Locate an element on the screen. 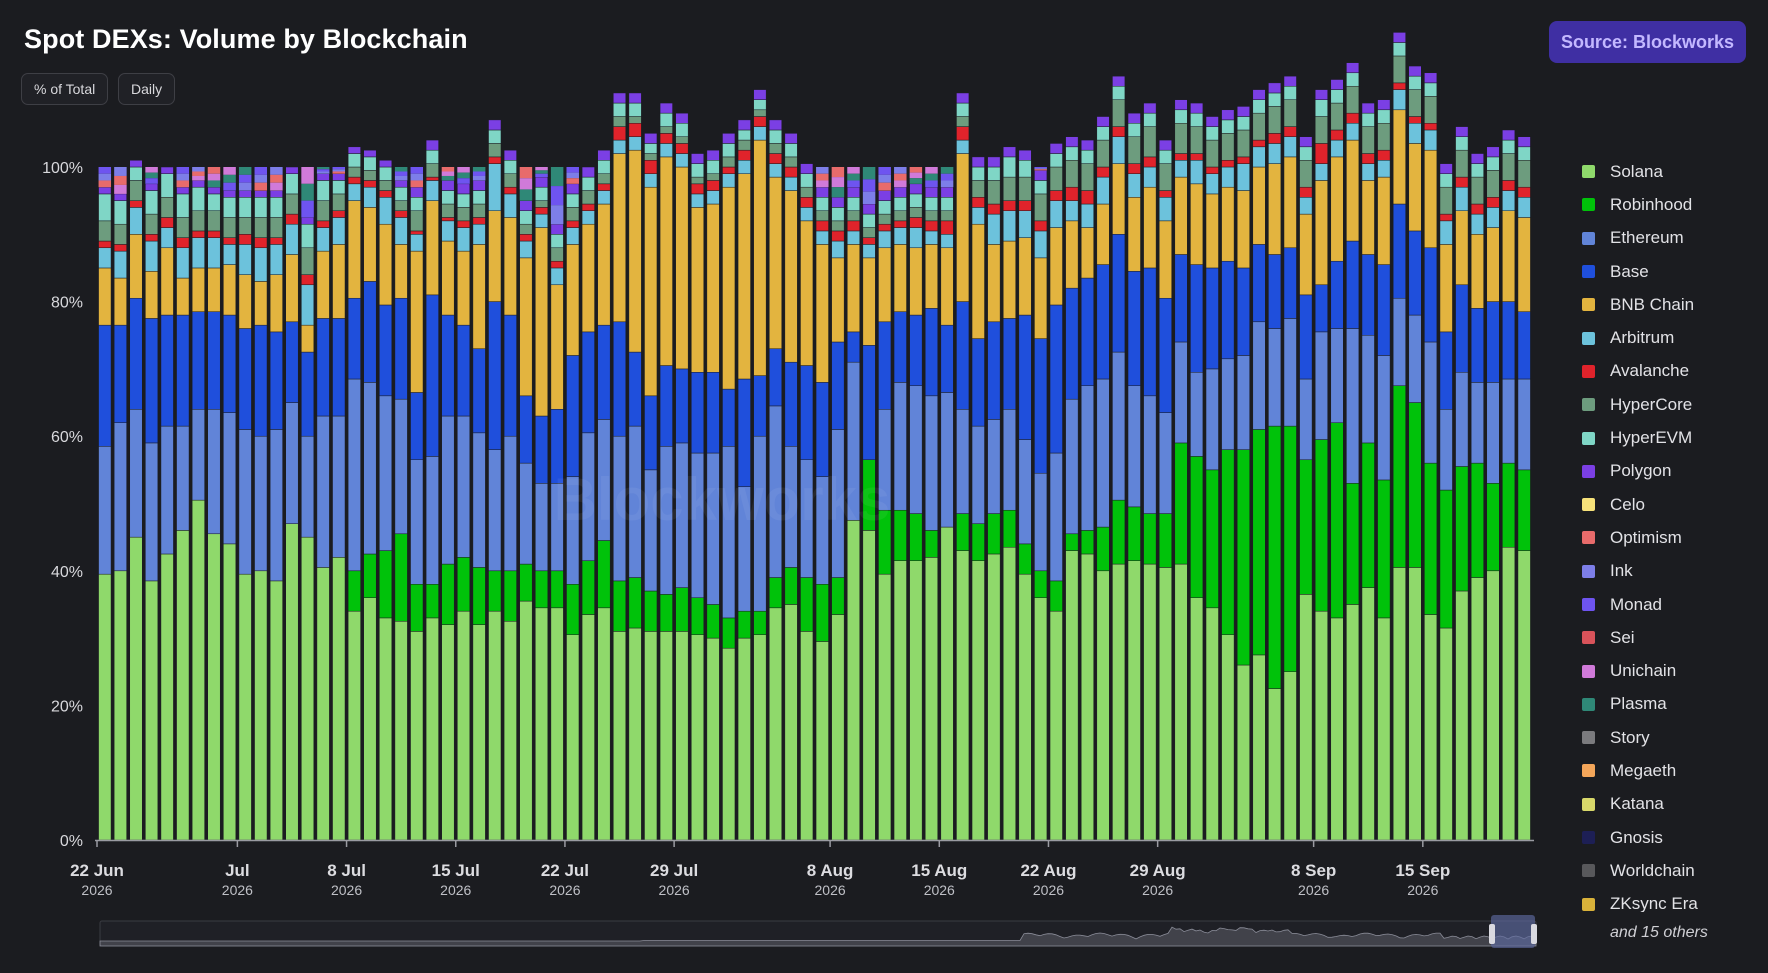 The image size is (1768, 973). legend-item: Celo is located at coordinates (1669, 504).